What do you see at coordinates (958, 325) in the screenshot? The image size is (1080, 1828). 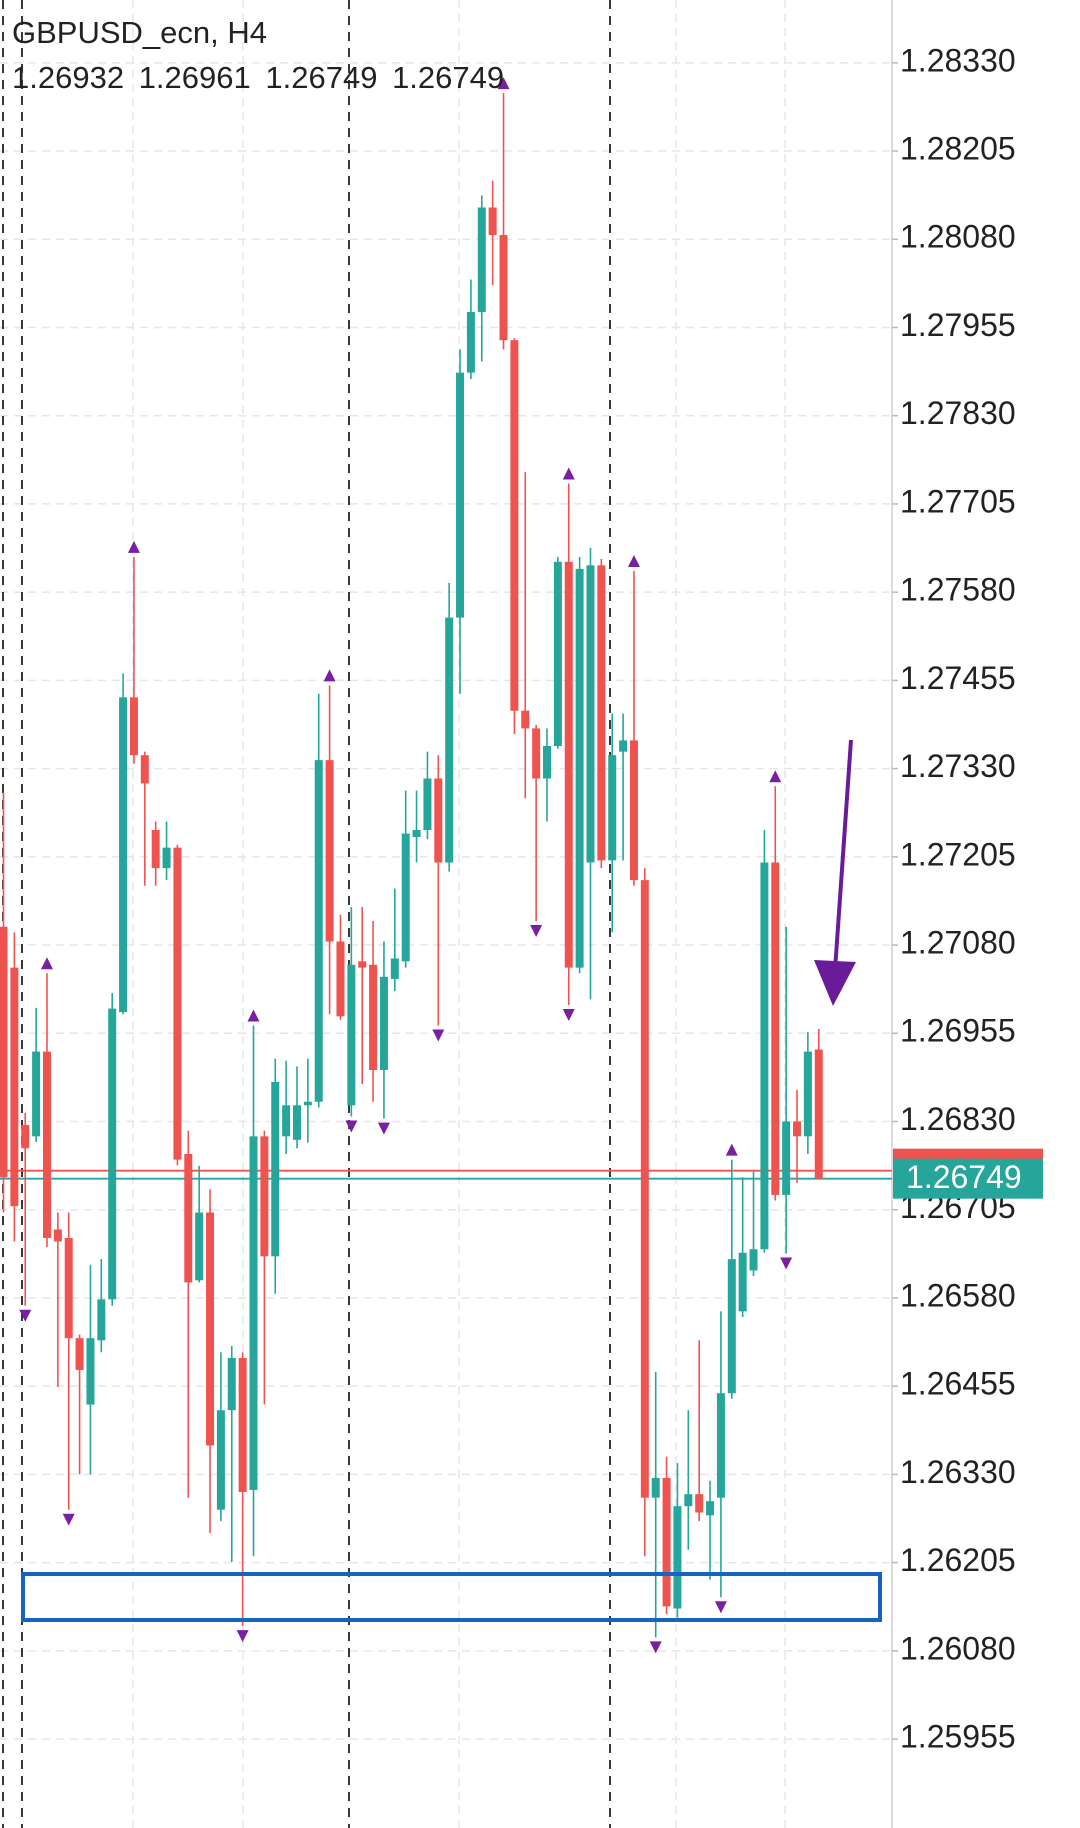 I see `y-tick-label: 1.27955` at bounding box center [958, 325].